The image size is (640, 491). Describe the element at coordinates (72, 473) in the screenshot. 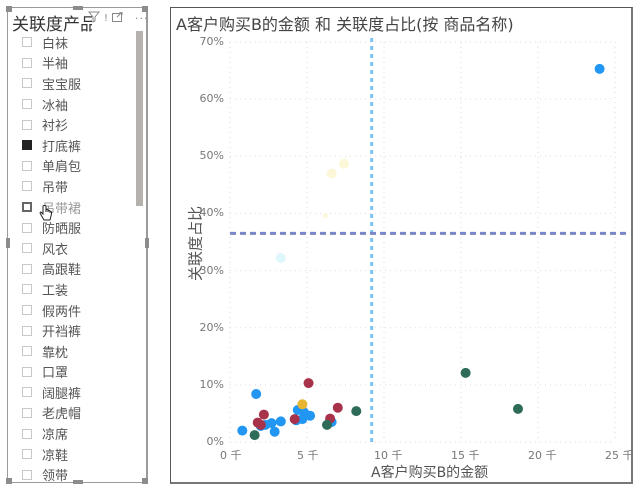

I see `slicer-item: 领带` at that location.